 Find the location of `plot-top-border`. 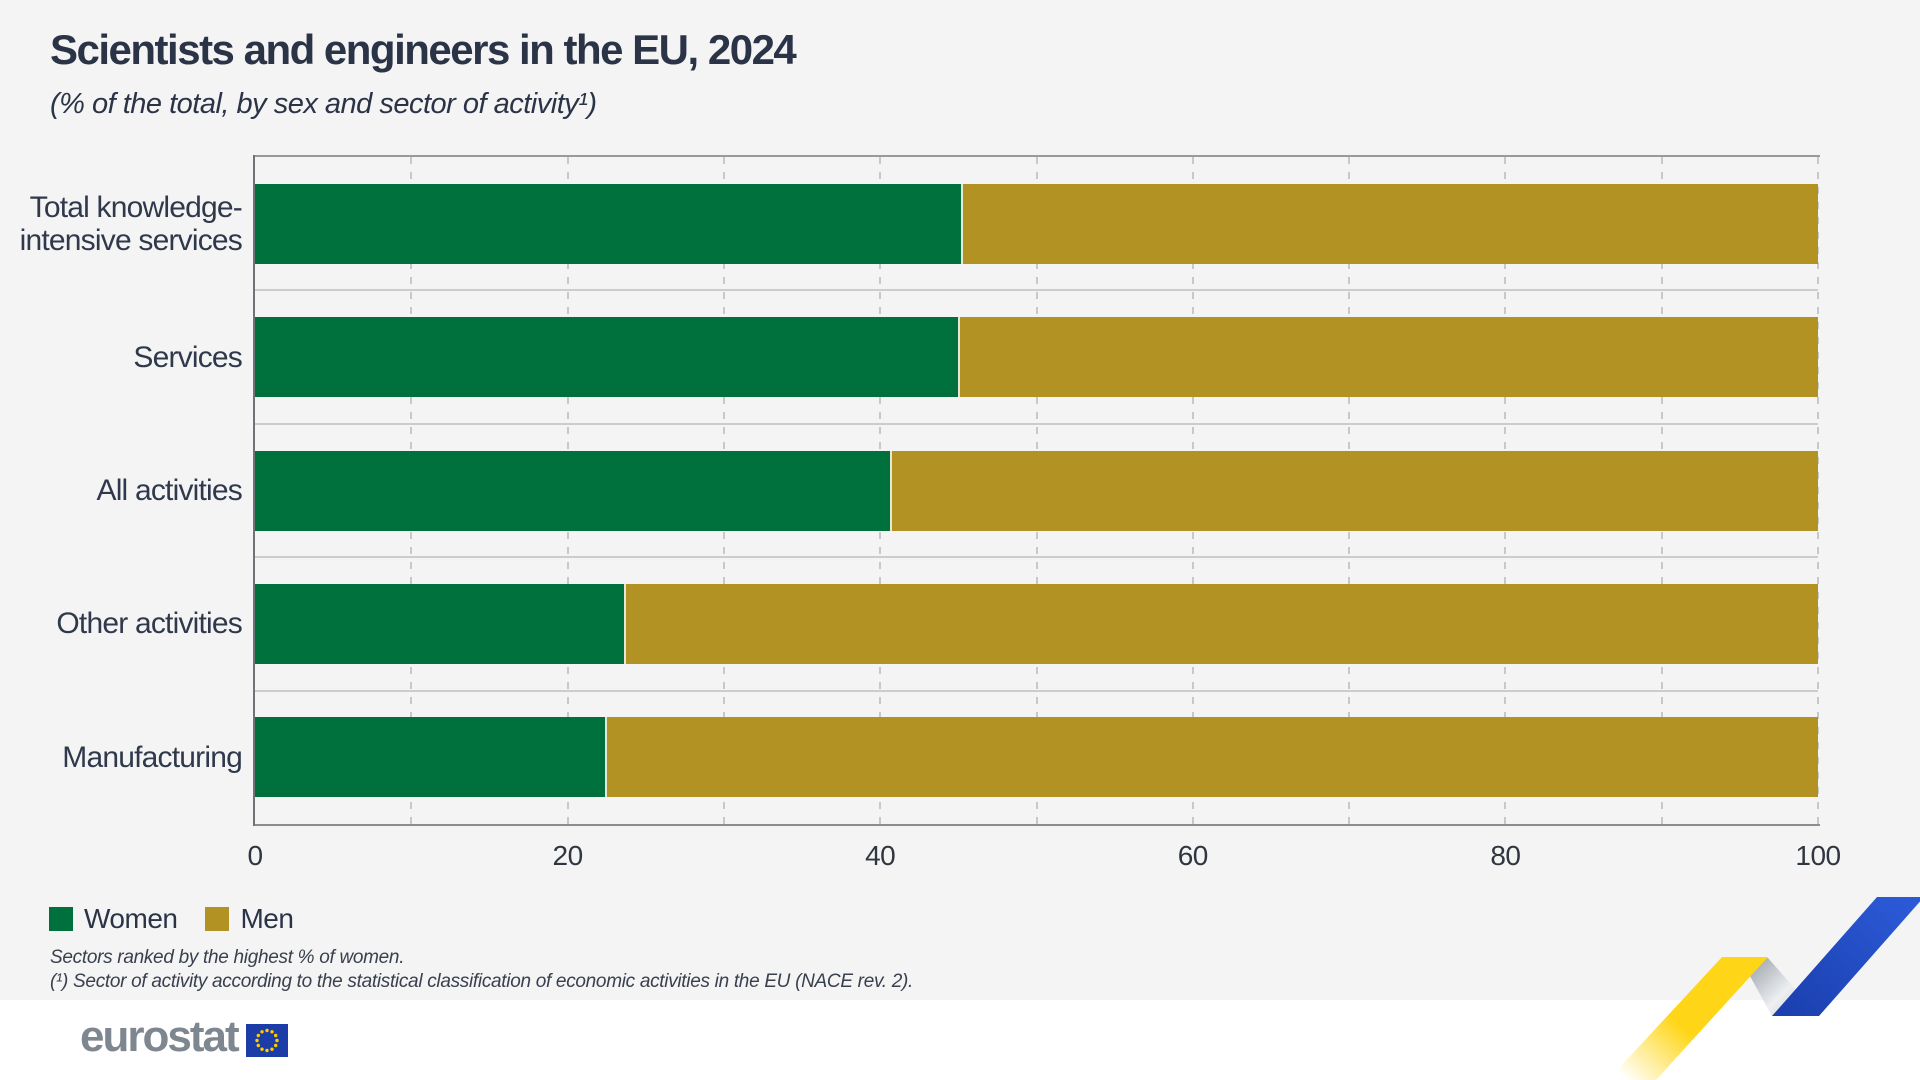

plot-top-border is located at coordinates (1037, 156).